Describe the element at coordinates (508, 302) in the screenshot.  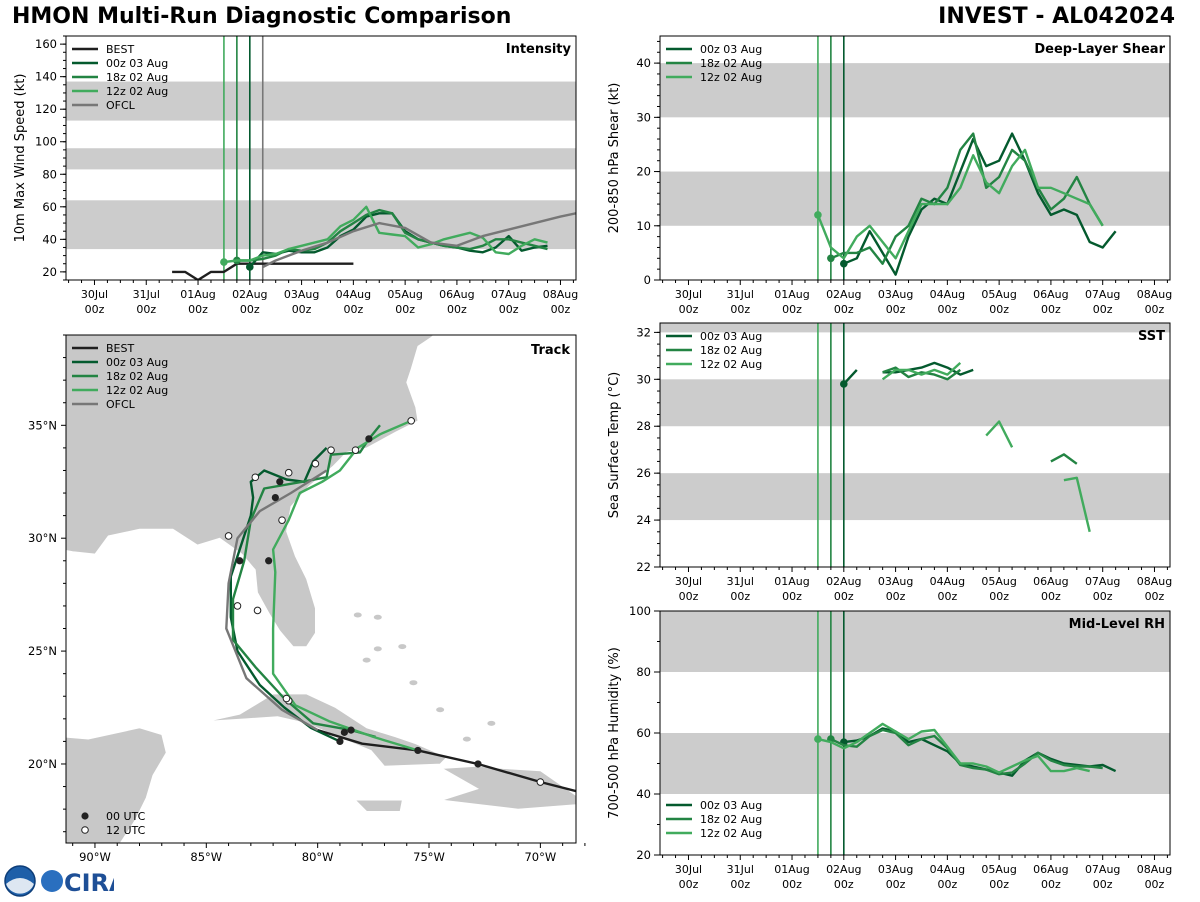
I see `intensity-x-tick-label: 07Aug 00z` at that location.